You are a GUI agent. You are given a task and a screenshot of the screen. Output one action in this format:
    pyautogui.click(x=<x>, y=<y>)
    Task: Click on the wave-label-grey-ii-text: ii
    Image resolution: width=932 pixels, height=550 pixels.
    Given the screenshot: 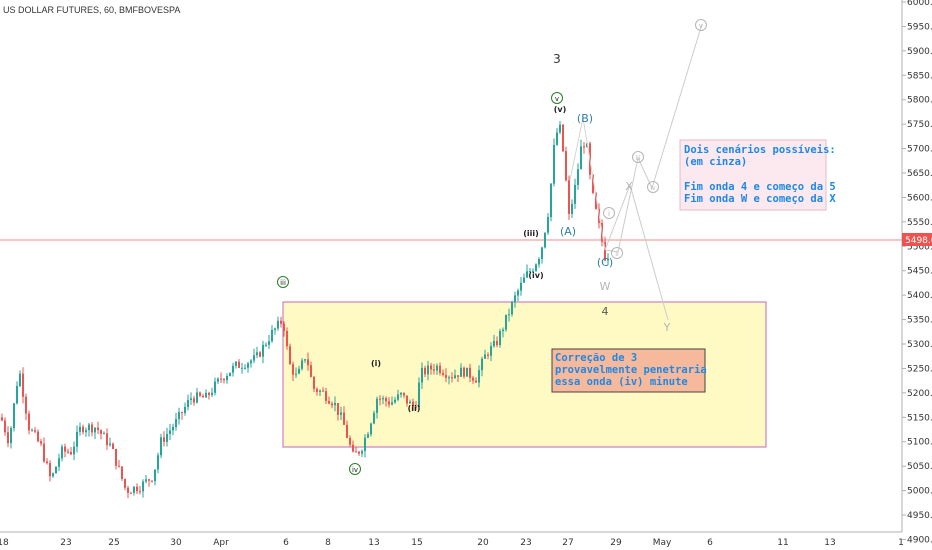 What is the action you would take?
    pyautogui.click(x=617, y=254)
    